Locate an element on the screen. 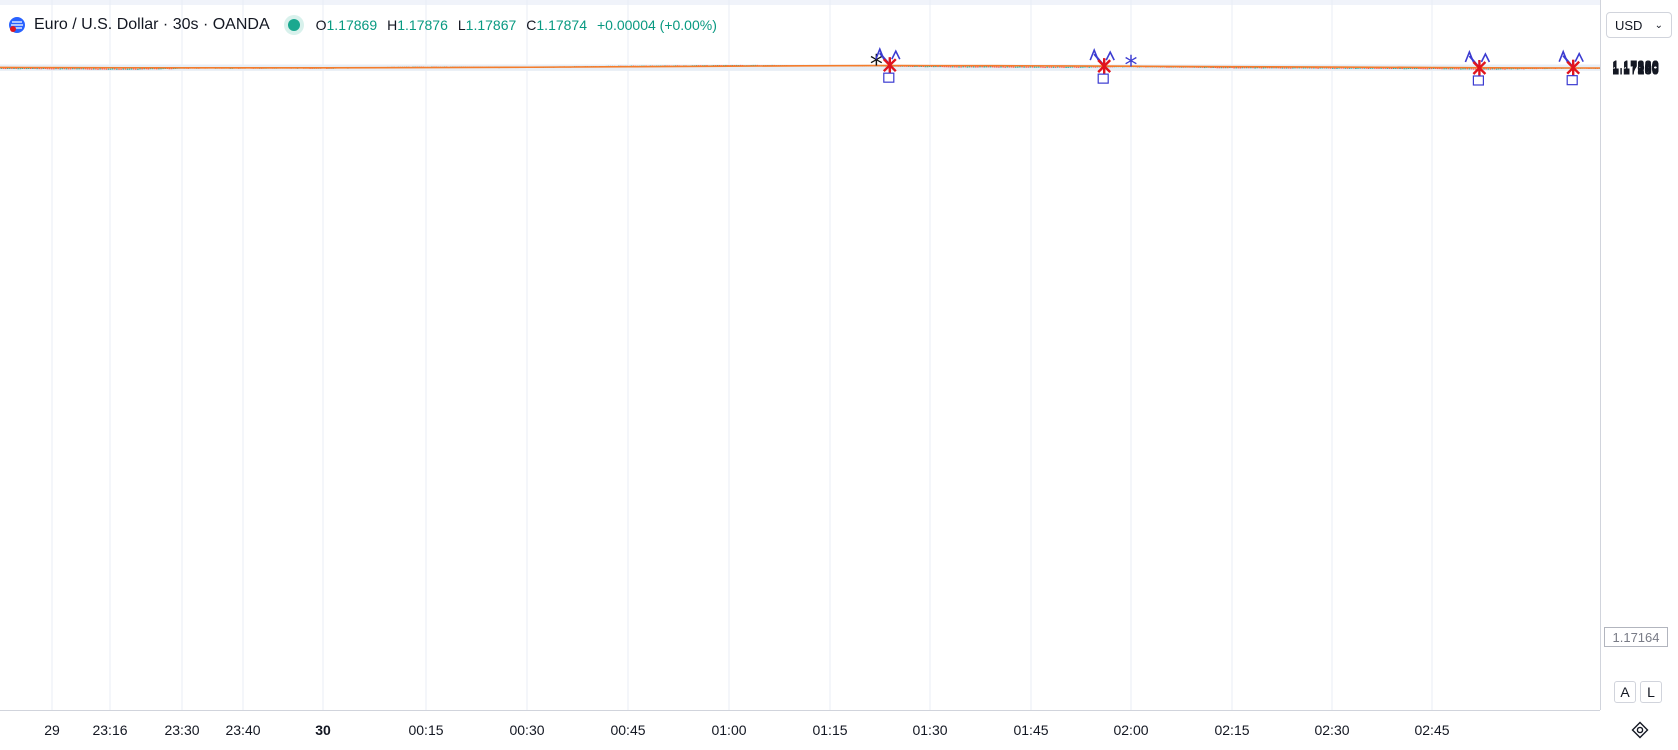 The image size is (1678, 750). high-value: 1.17876 is located at coordinates (422, 25).